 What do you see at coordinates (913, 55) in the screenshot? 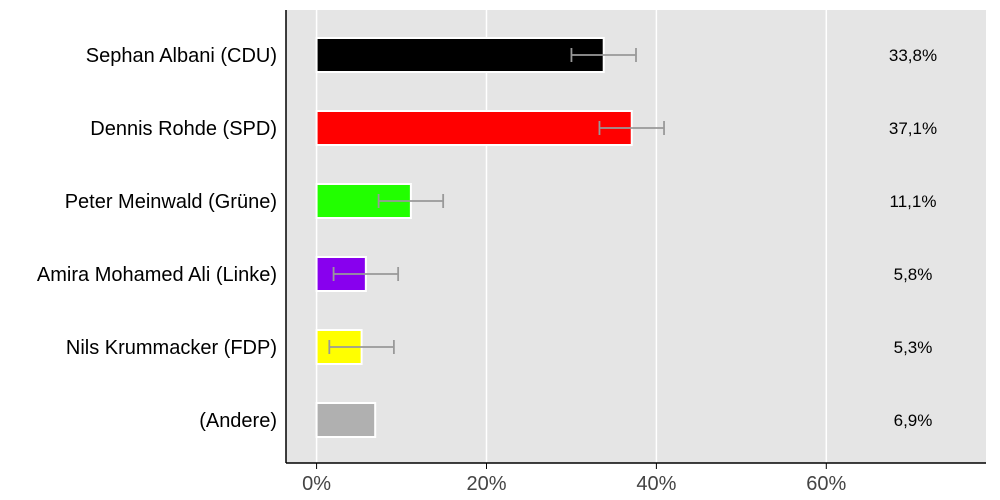
I see `value-label: 33,8%` at bounding box center [913, 55].